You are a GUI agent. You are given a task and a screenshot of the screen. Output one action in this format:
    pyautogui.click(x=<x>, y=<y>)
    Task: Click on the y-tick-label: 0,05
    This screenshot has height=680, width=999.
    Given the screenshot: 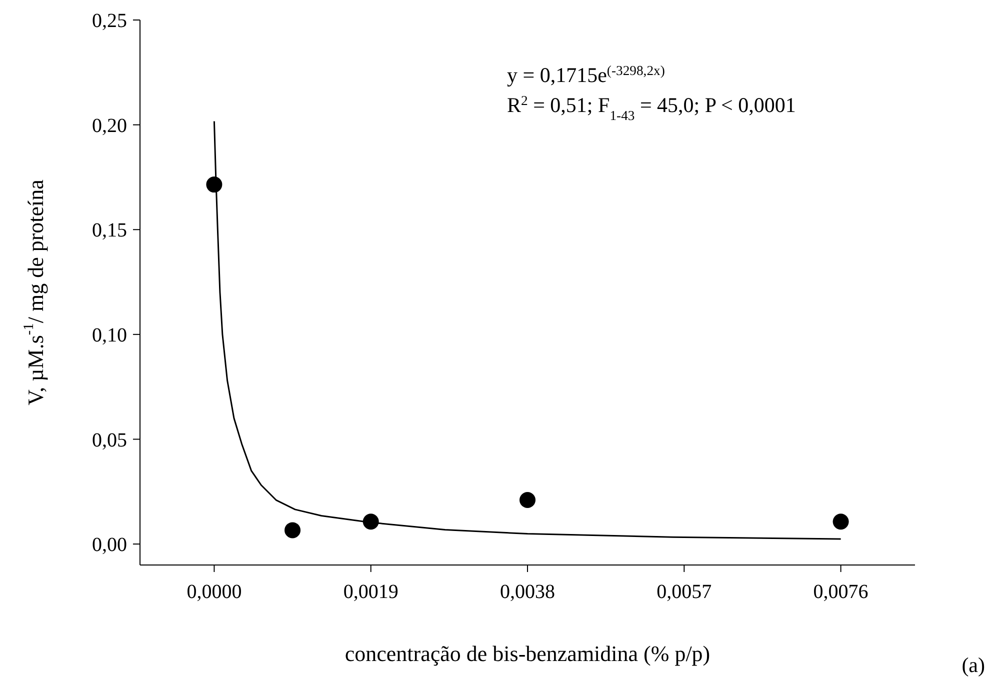 What is the action you would take?
    pyautogui.click(x=109, y=440)
    